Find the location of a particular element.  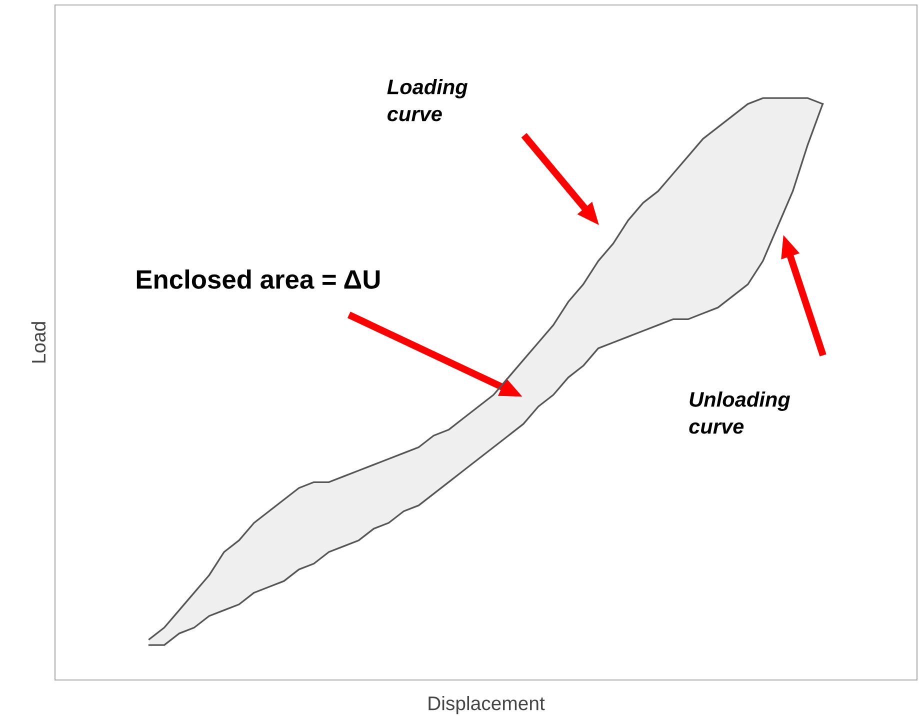

annotation: Enclosed area = ΔU is located at coordinates (258, 279).